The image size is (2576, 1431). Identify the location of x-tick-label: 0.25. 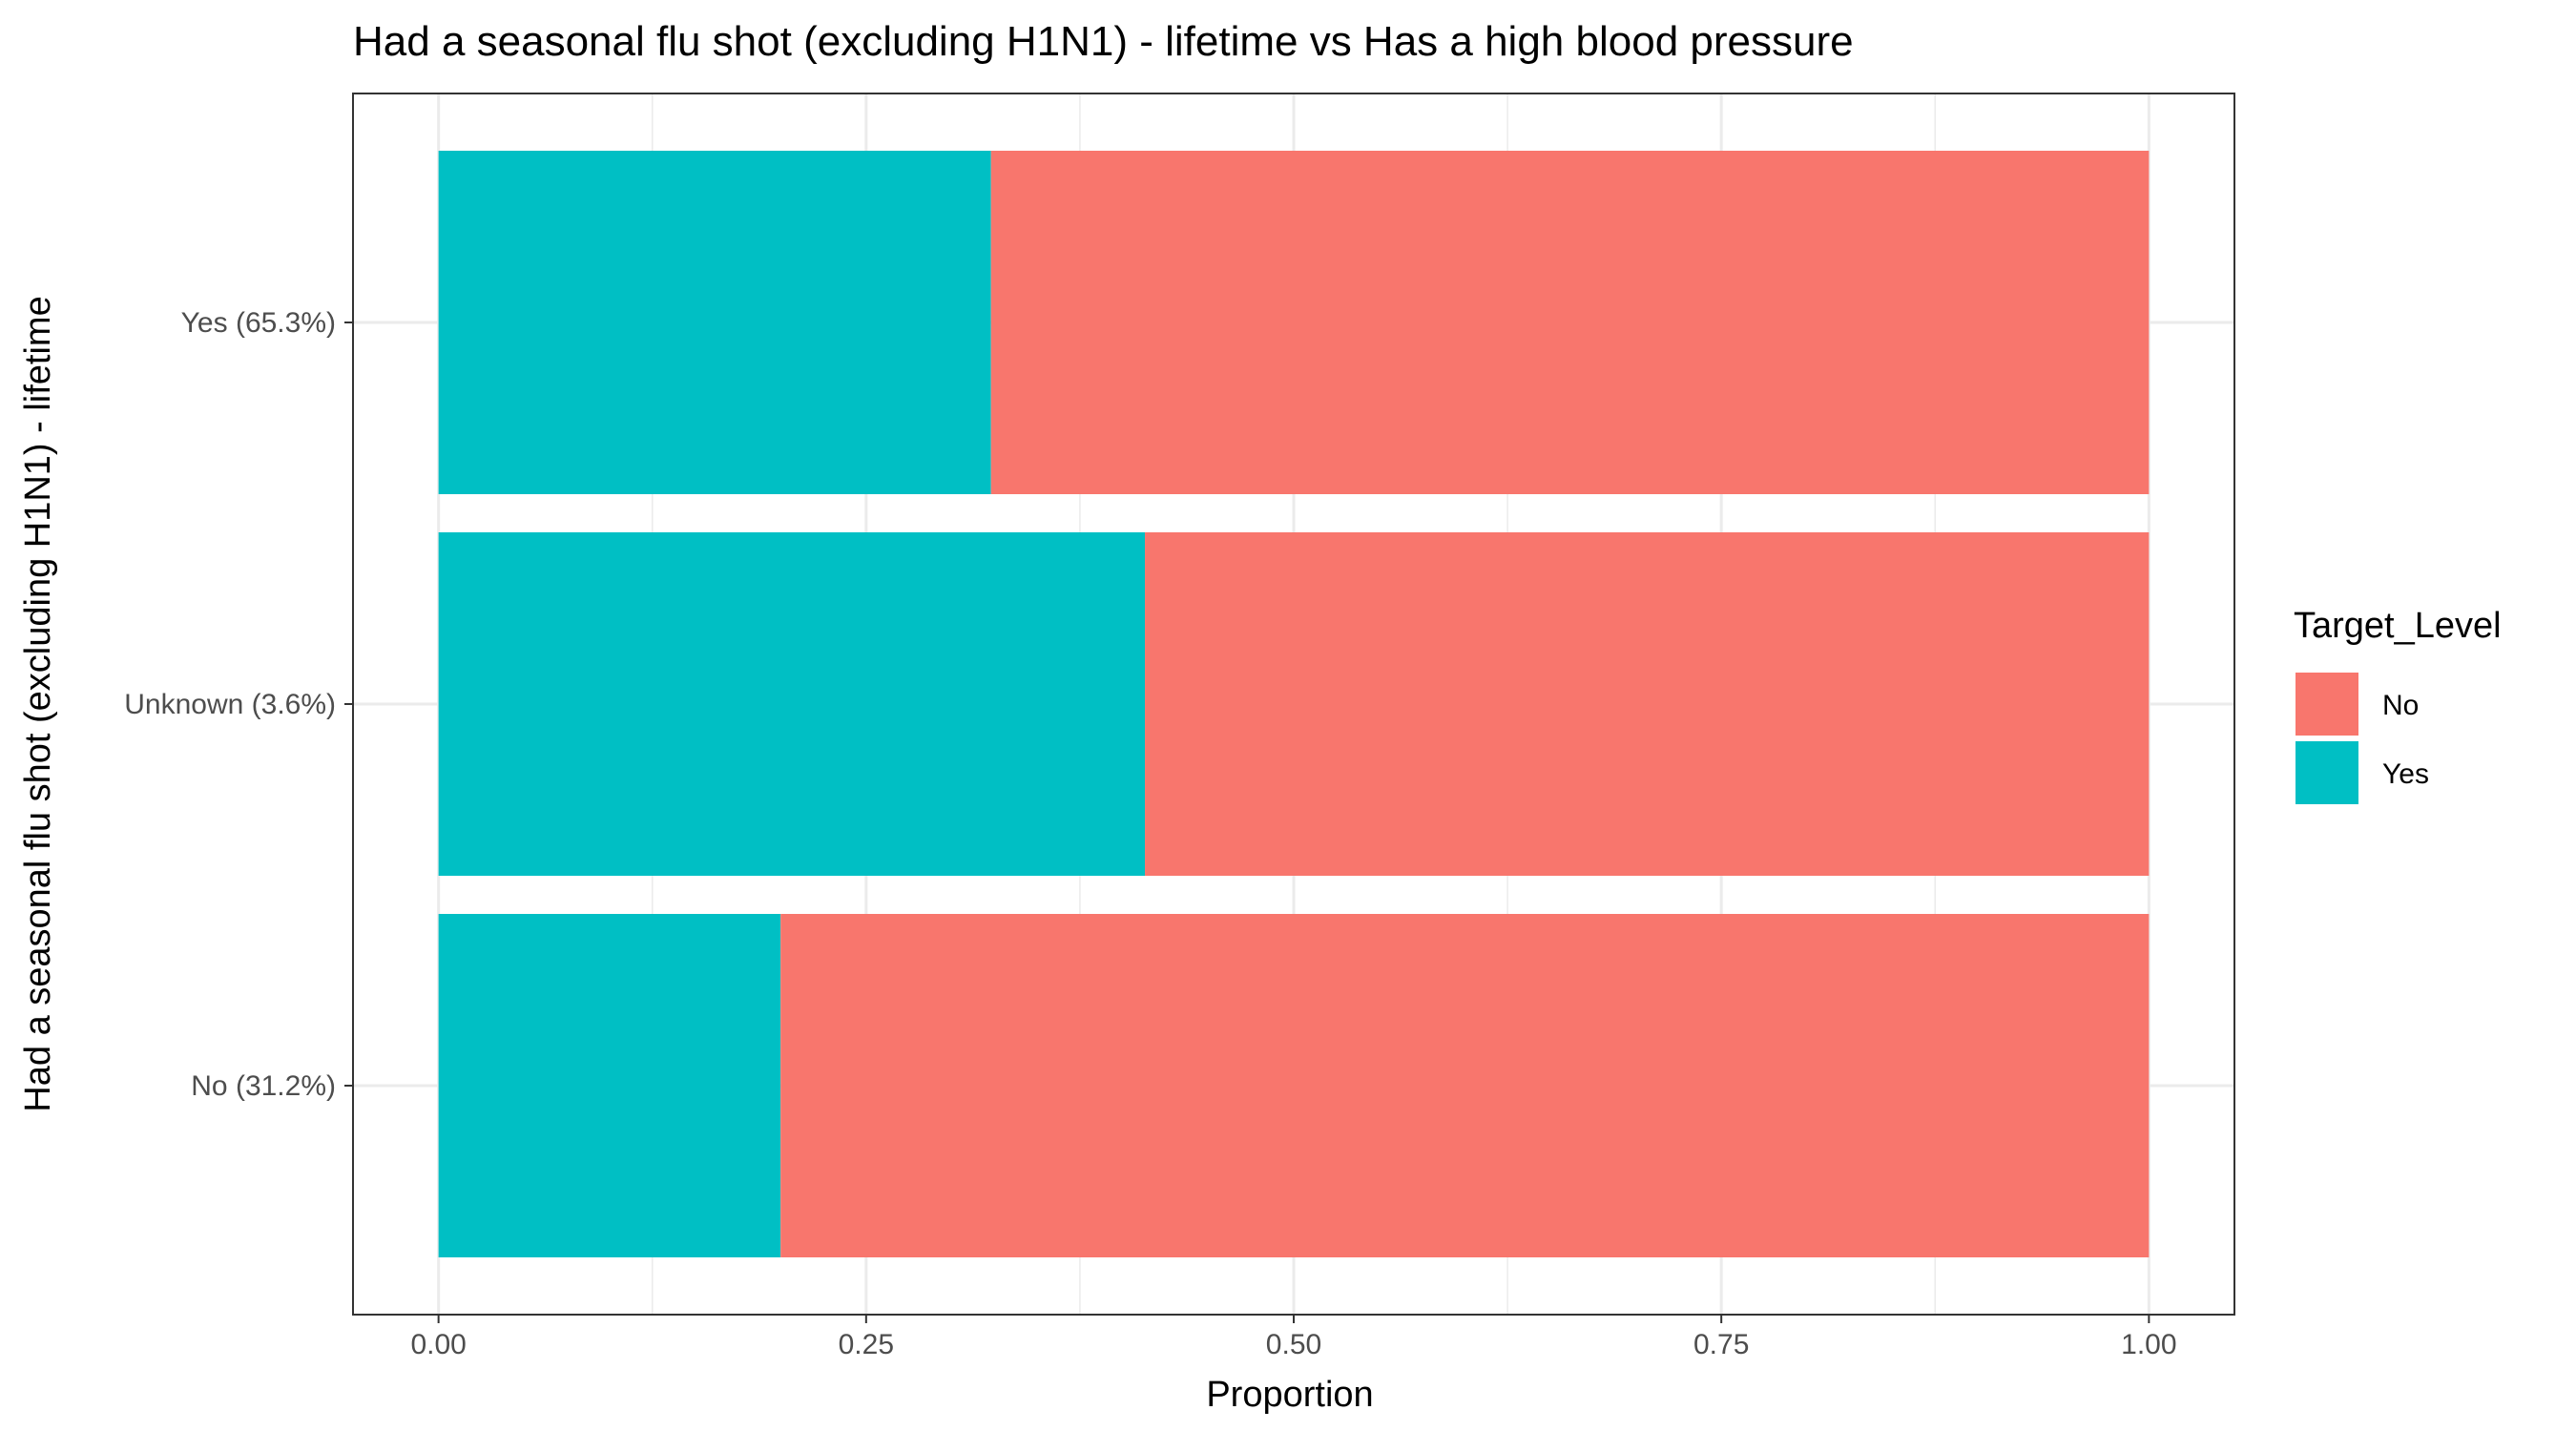
(866, 1344).